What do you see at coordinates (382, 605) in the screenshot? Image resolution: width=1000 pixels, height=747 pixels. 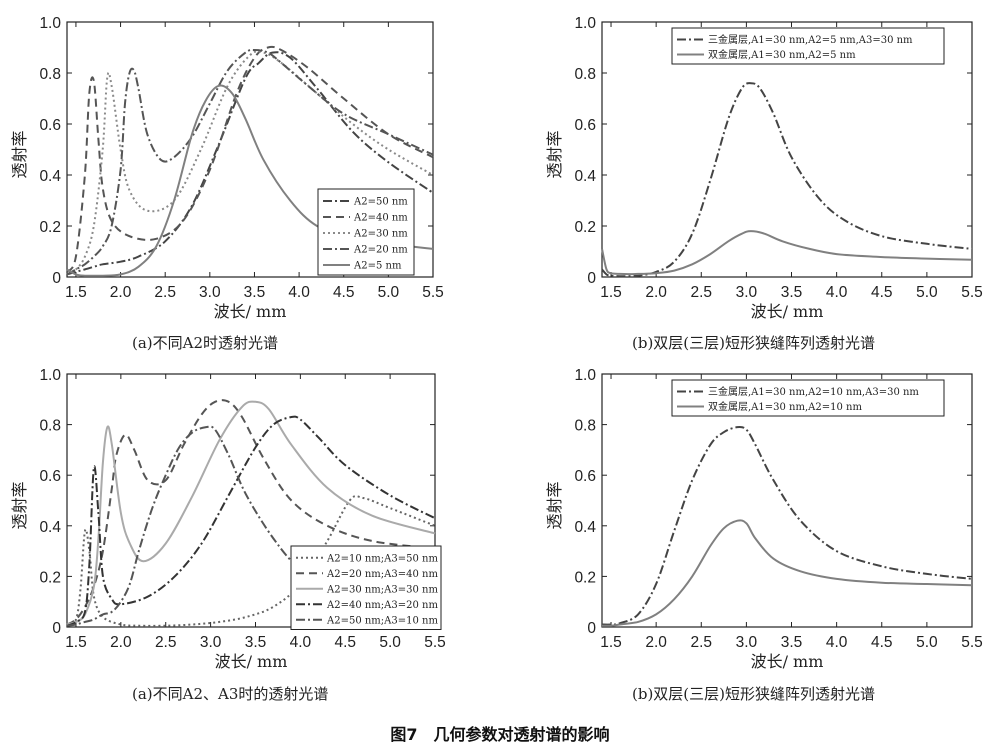 I see `legend-entry-4: A2=40 nm;A3=20 nm` at bounding box center [382, 605].